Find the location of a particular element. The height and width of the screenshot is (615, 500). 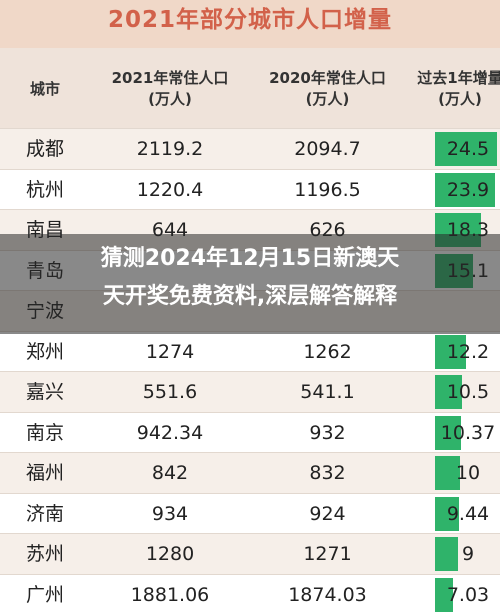

header-increase-unit: (万人) is located at coordinates (460, 98).